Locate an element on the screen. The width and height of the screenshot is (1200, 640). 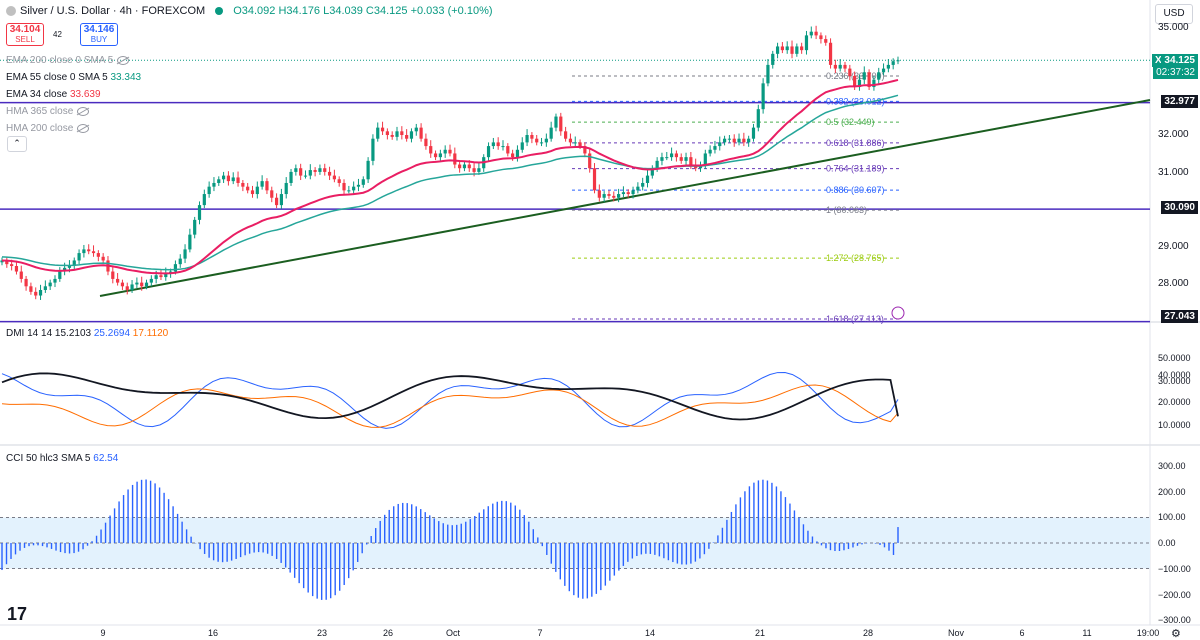
buy-button: 34.146 BUY is located at coordinates (99, 34).